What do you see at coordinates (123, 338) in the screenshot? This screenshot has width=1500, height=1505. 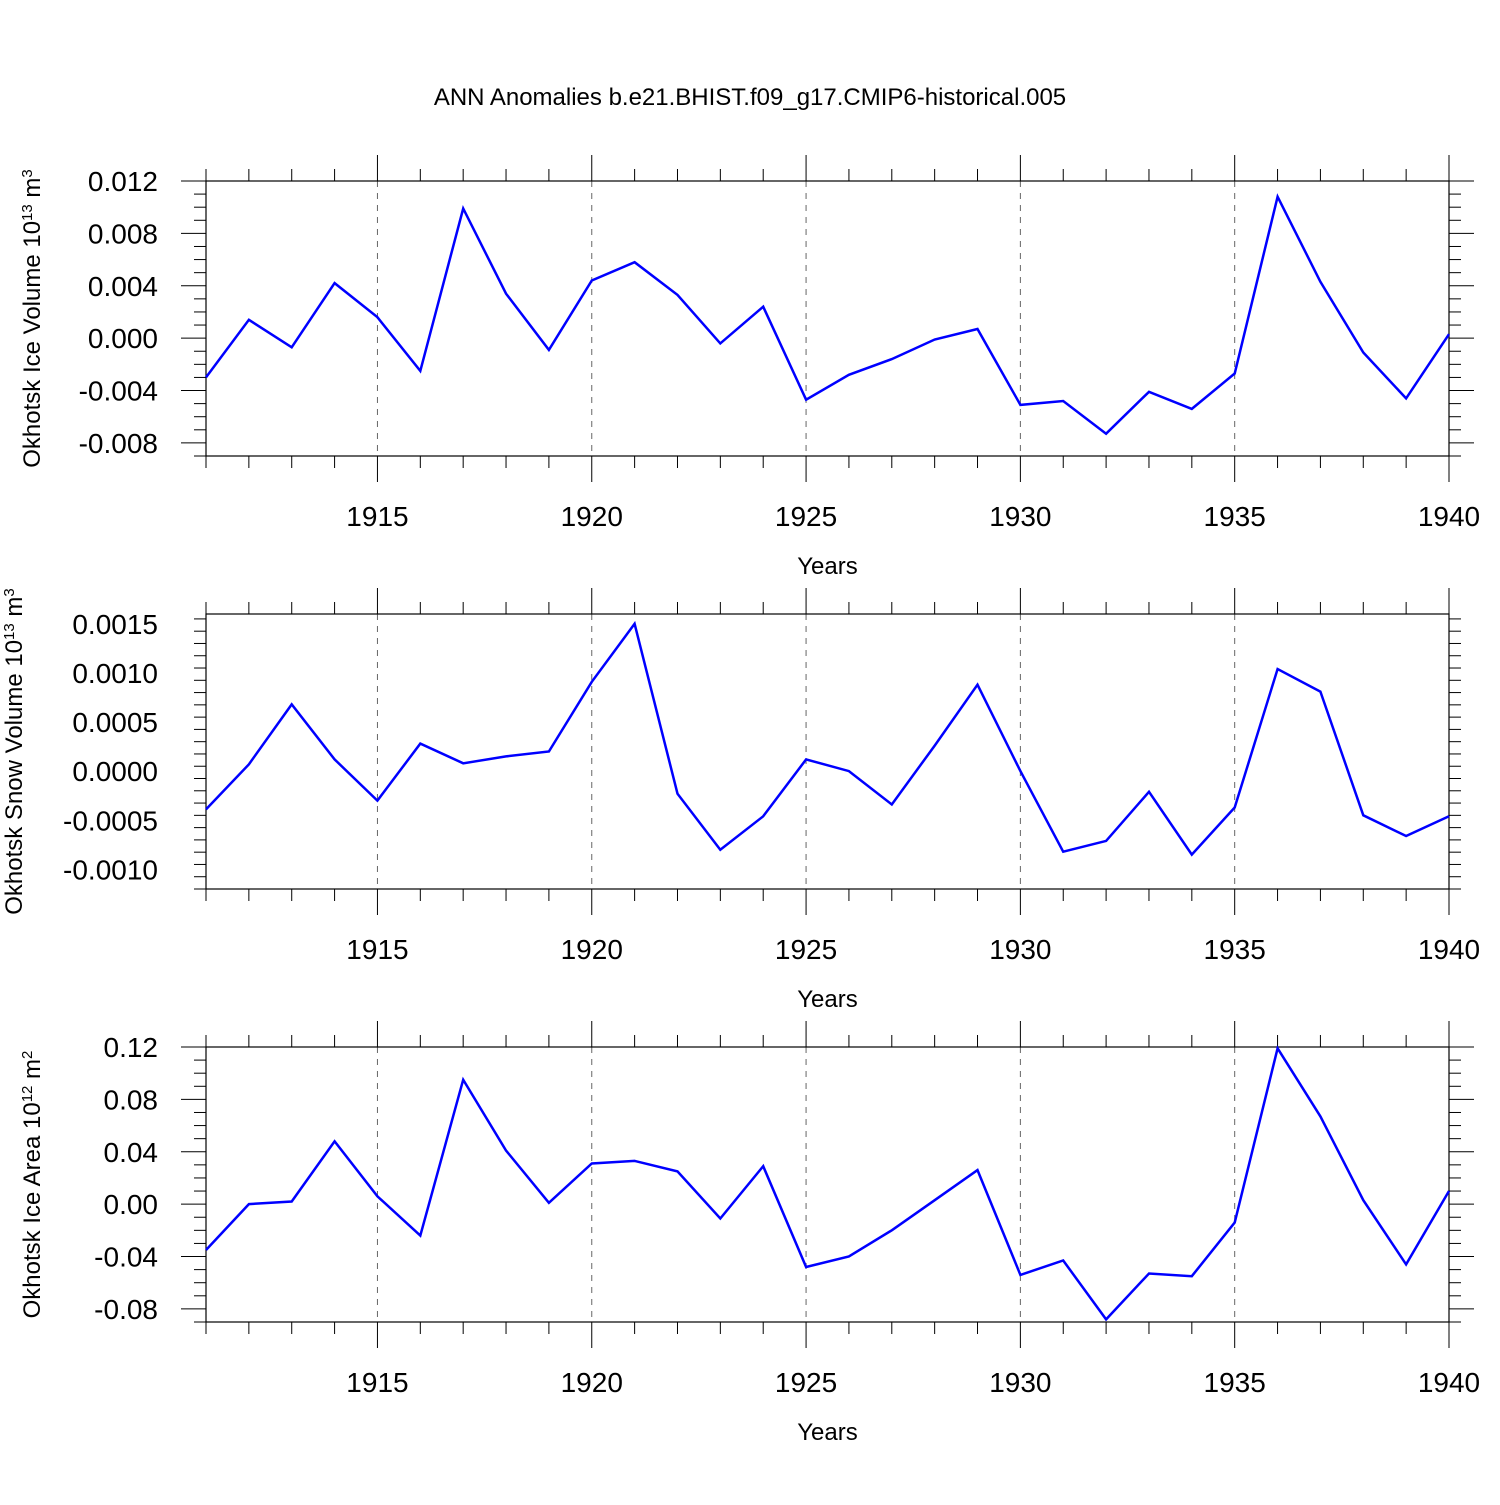 I see `y-tick-label: 0.000` at bounding box center [123, 338].